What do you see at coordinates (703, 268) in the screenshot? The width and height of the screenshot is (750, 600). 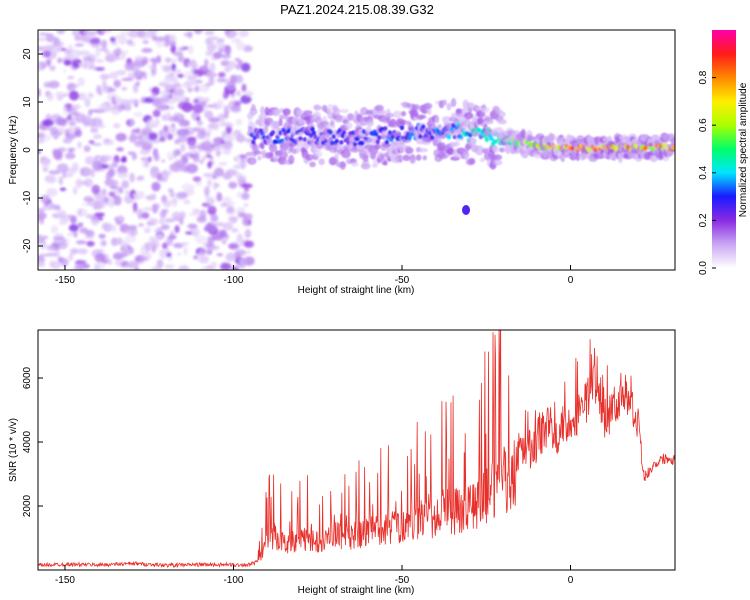 I see `colorbar-tick-label: 0.0` at bounding box center [703, 268].